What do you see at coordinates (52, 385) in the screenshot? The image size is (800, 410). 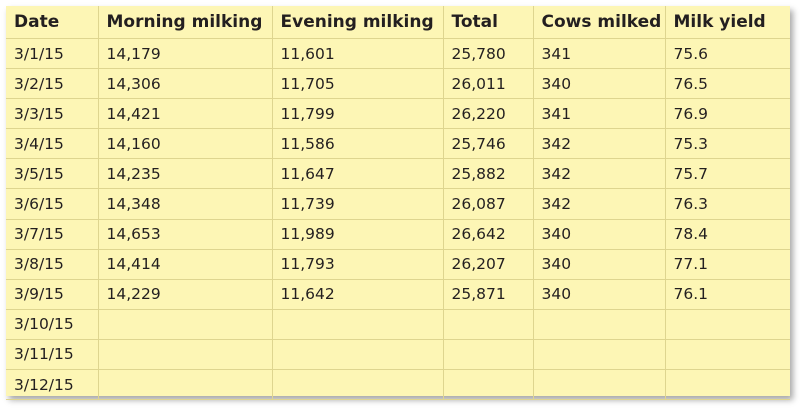 I see `date-cell: 3/12/15` at bounding box center [52, 385].